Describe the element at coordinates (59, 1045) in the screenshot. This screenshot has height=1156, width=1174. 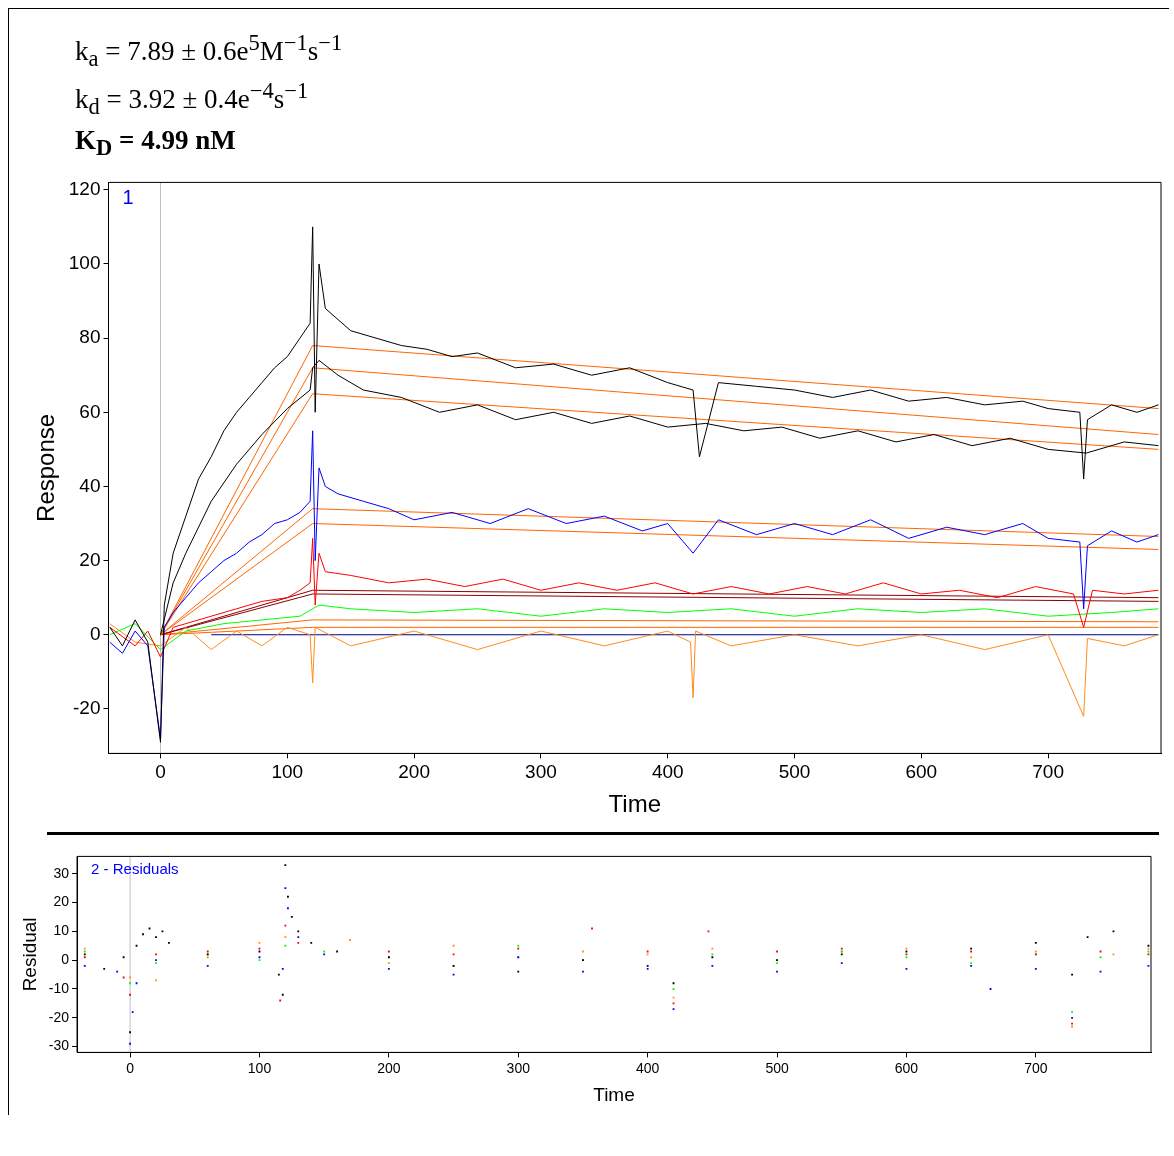
I see `y-tick-label: -30` at that location.